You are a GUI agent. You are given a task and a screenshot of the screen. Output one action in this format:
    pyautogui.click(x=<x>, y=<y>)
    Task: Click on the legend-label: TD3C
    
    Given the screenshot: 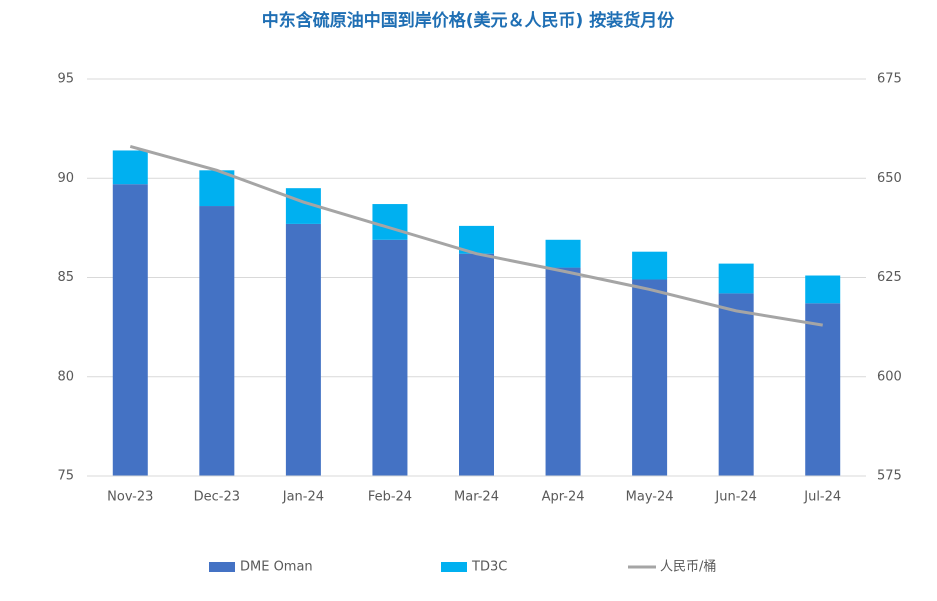 What is the action you would take?
    pyautogui.click(x=489, y=567)
    